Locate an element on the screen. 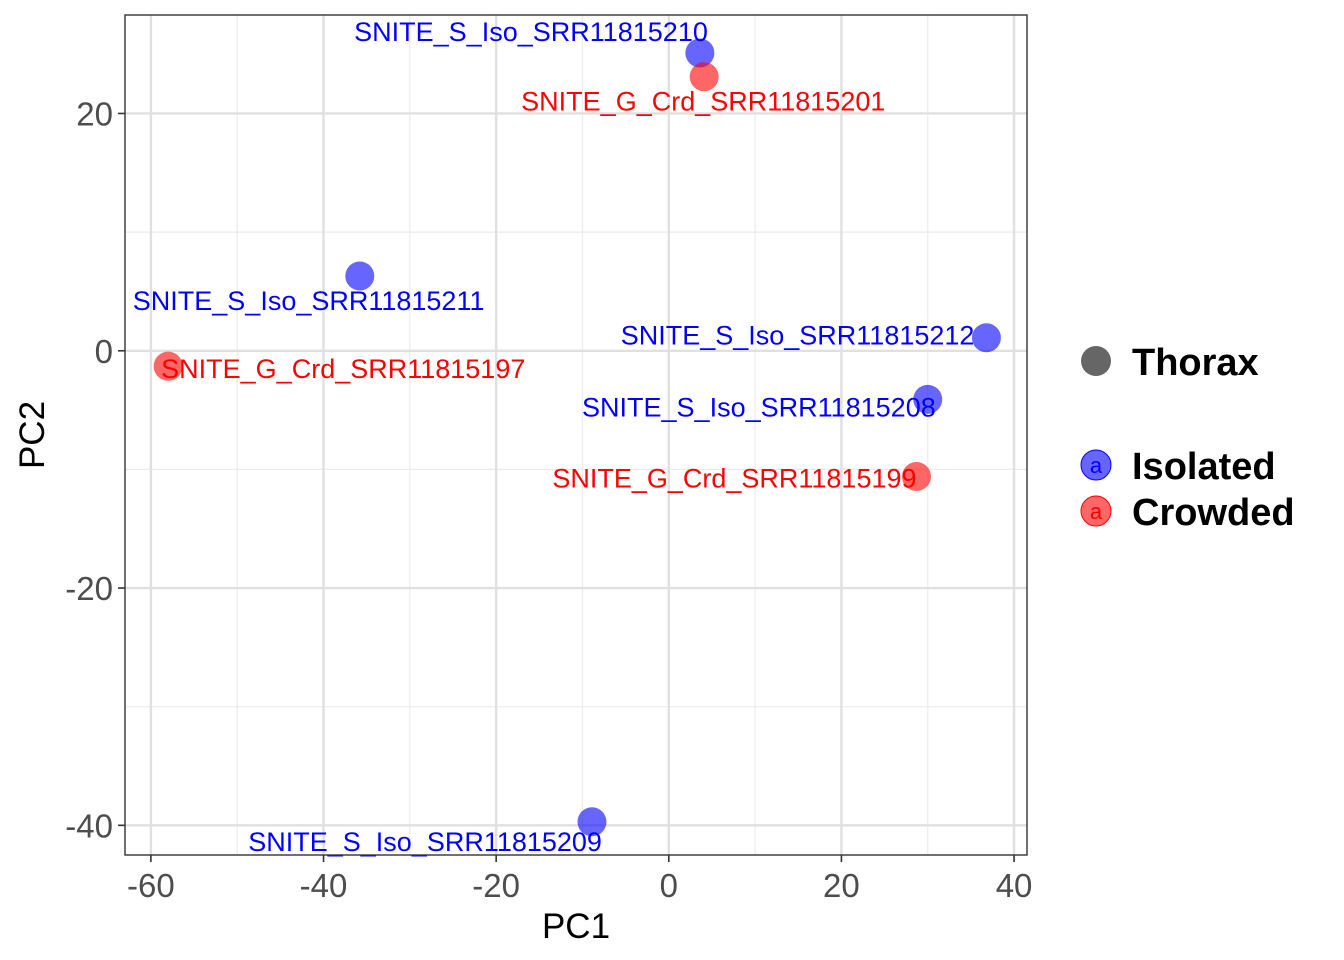 The height and width of the screenshot is (960, 1344). point-label: SNITE_S_Iso_SRR11815208 is located at coordinates (759, 407).